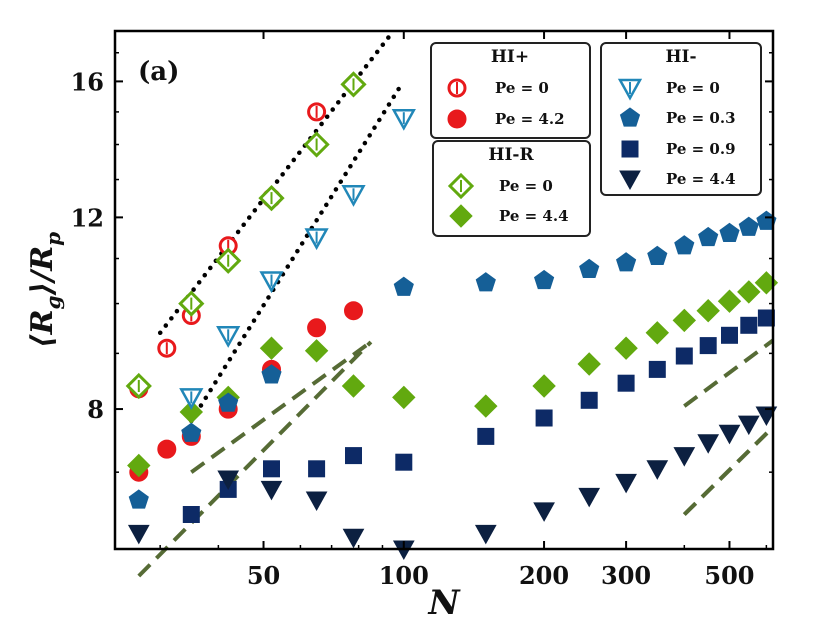 The height and width of the screenshot is (626, 814). What do you see at coordinates (263, 575) in the screenshot?
I see `x-tick-label: 50` at bounding box center [263, 575].